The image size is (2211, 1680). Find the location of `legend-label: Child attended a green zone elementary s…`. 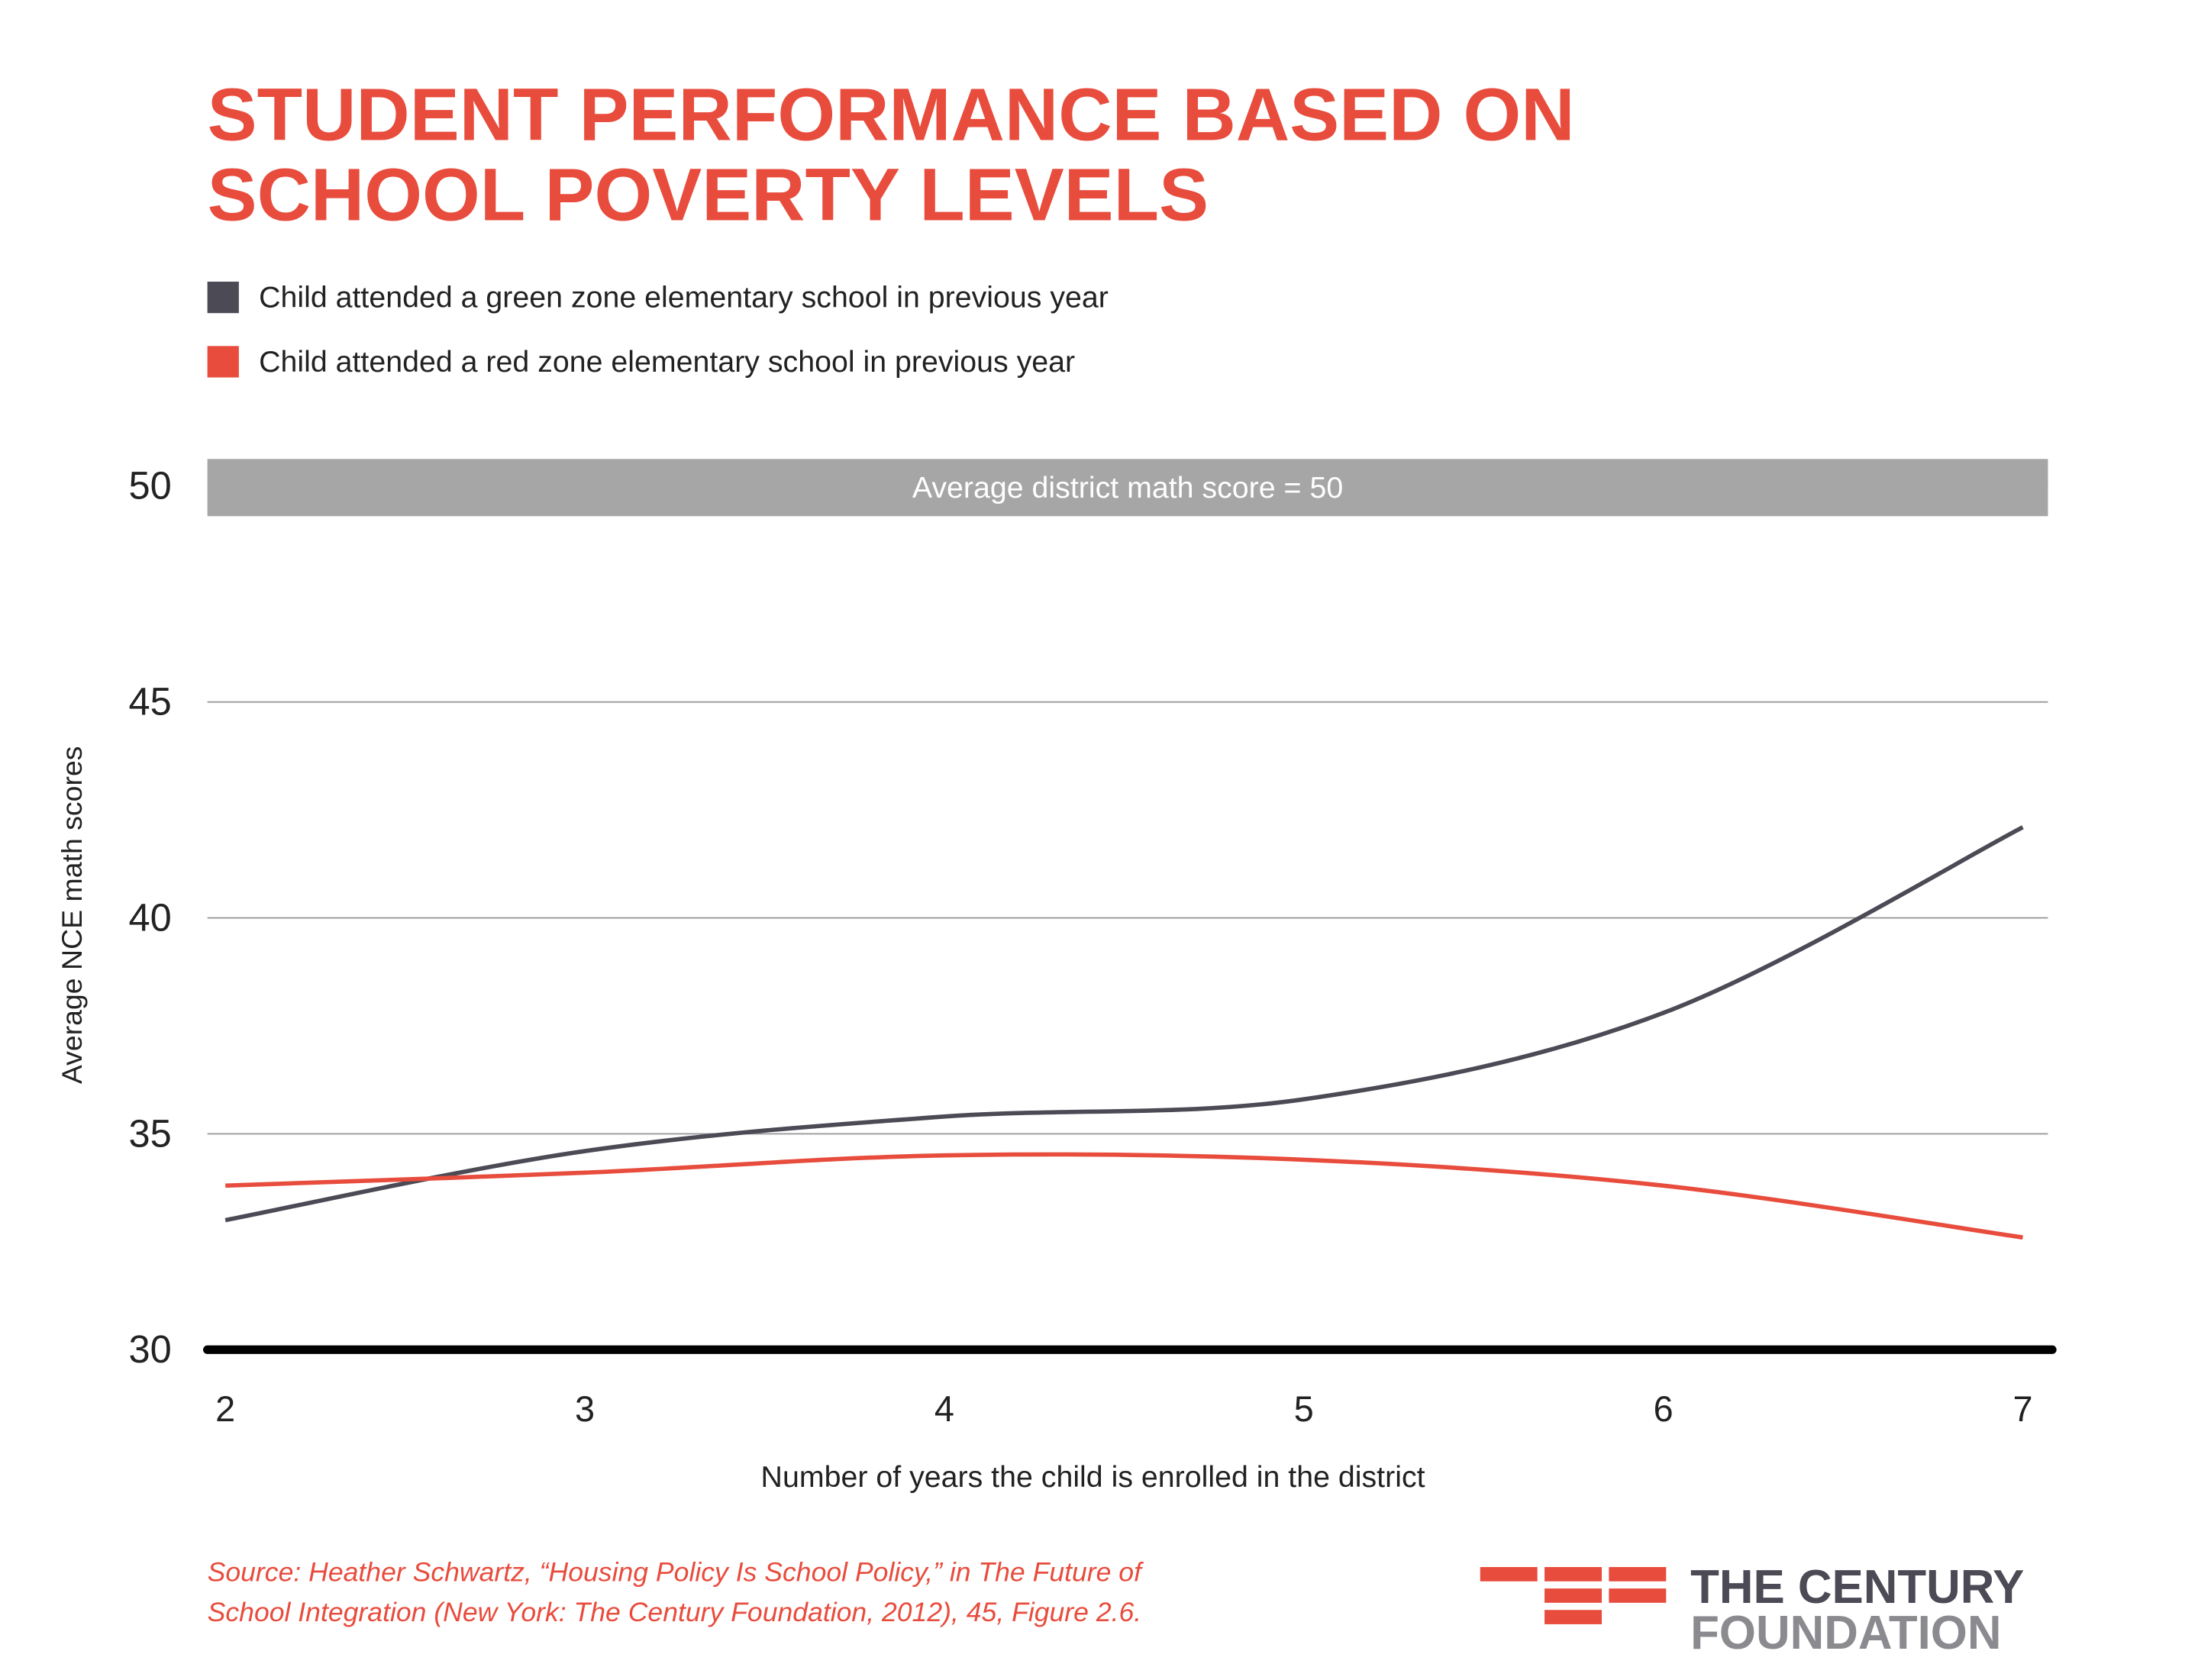

legend-label: Child attended a green zone elementary s… is located at coordinates (684, 297).